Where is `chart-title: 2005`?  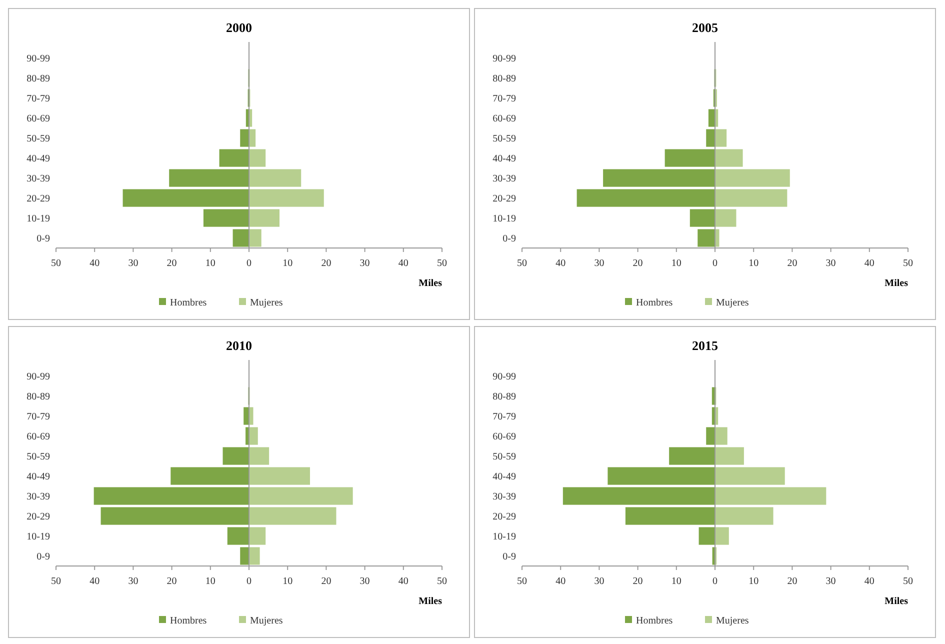
chart-title: 2005 is located at coordinates (705, 27).